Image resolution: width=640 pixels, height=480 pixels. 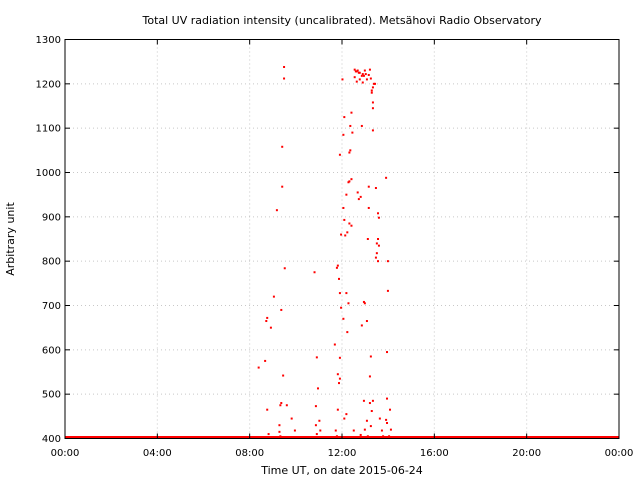 I want to click on x-tick-label: 08:00, so click(x=249, y=453).